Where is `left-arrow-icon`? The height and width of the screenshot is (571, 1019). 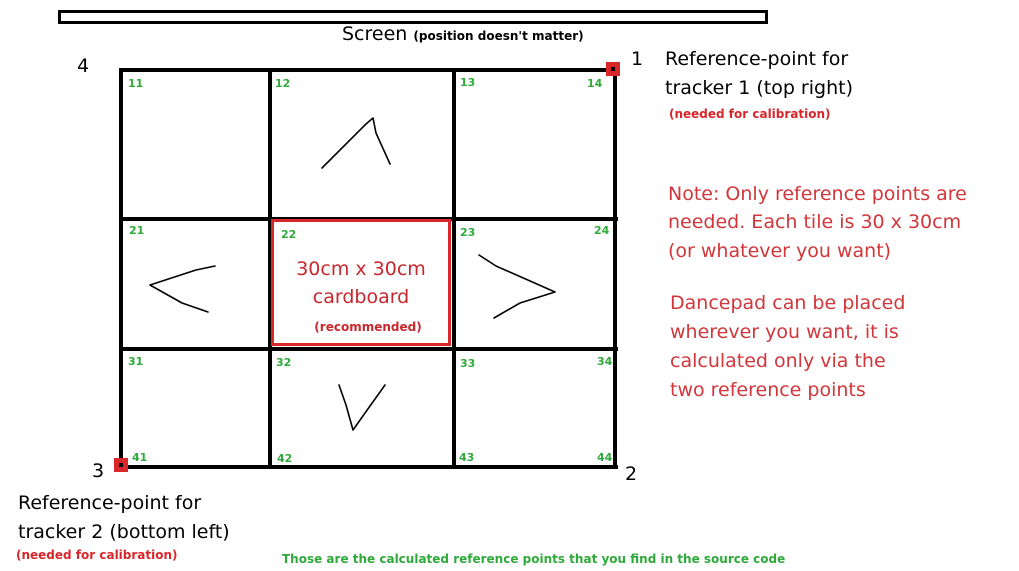
left-arrow-icon is located at coordinates (182, 289).